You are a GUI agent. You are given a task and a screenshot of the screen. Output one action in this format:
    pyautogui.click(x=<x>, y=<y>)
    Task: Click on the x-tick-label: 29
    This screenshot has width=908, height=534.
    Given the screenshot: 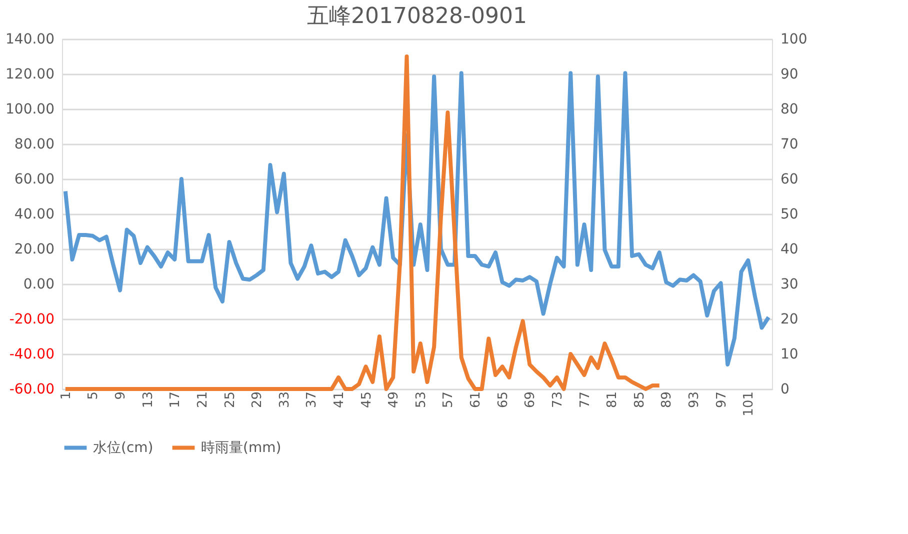 What is the action you would take?
    pyautogui.click(x=258, y=400)
    